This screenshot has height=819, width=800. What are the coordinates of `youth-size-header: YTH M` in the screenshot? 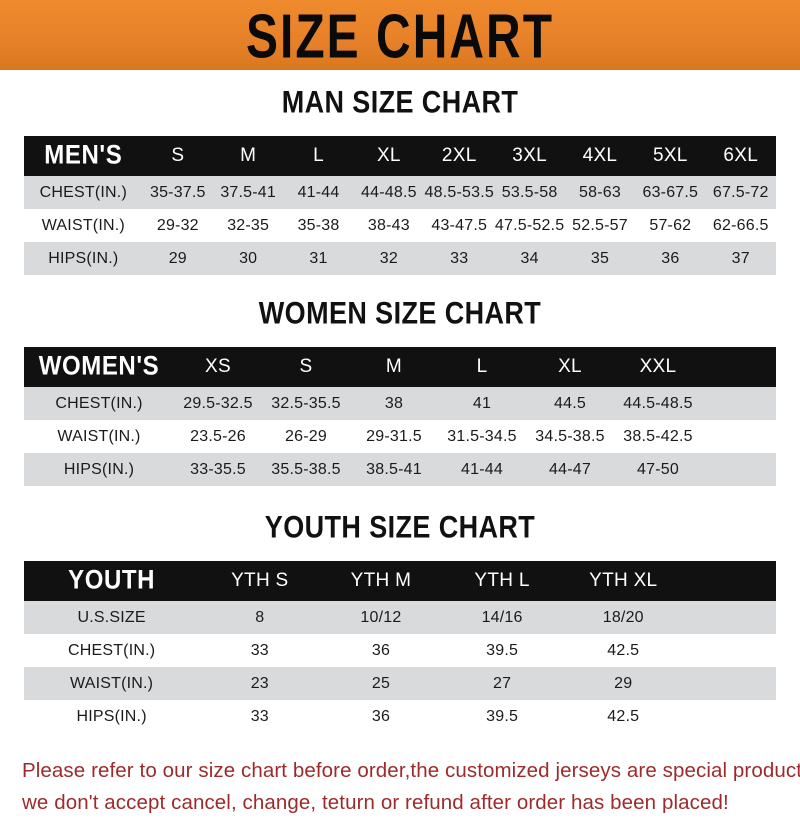 It's located at (381, 580).